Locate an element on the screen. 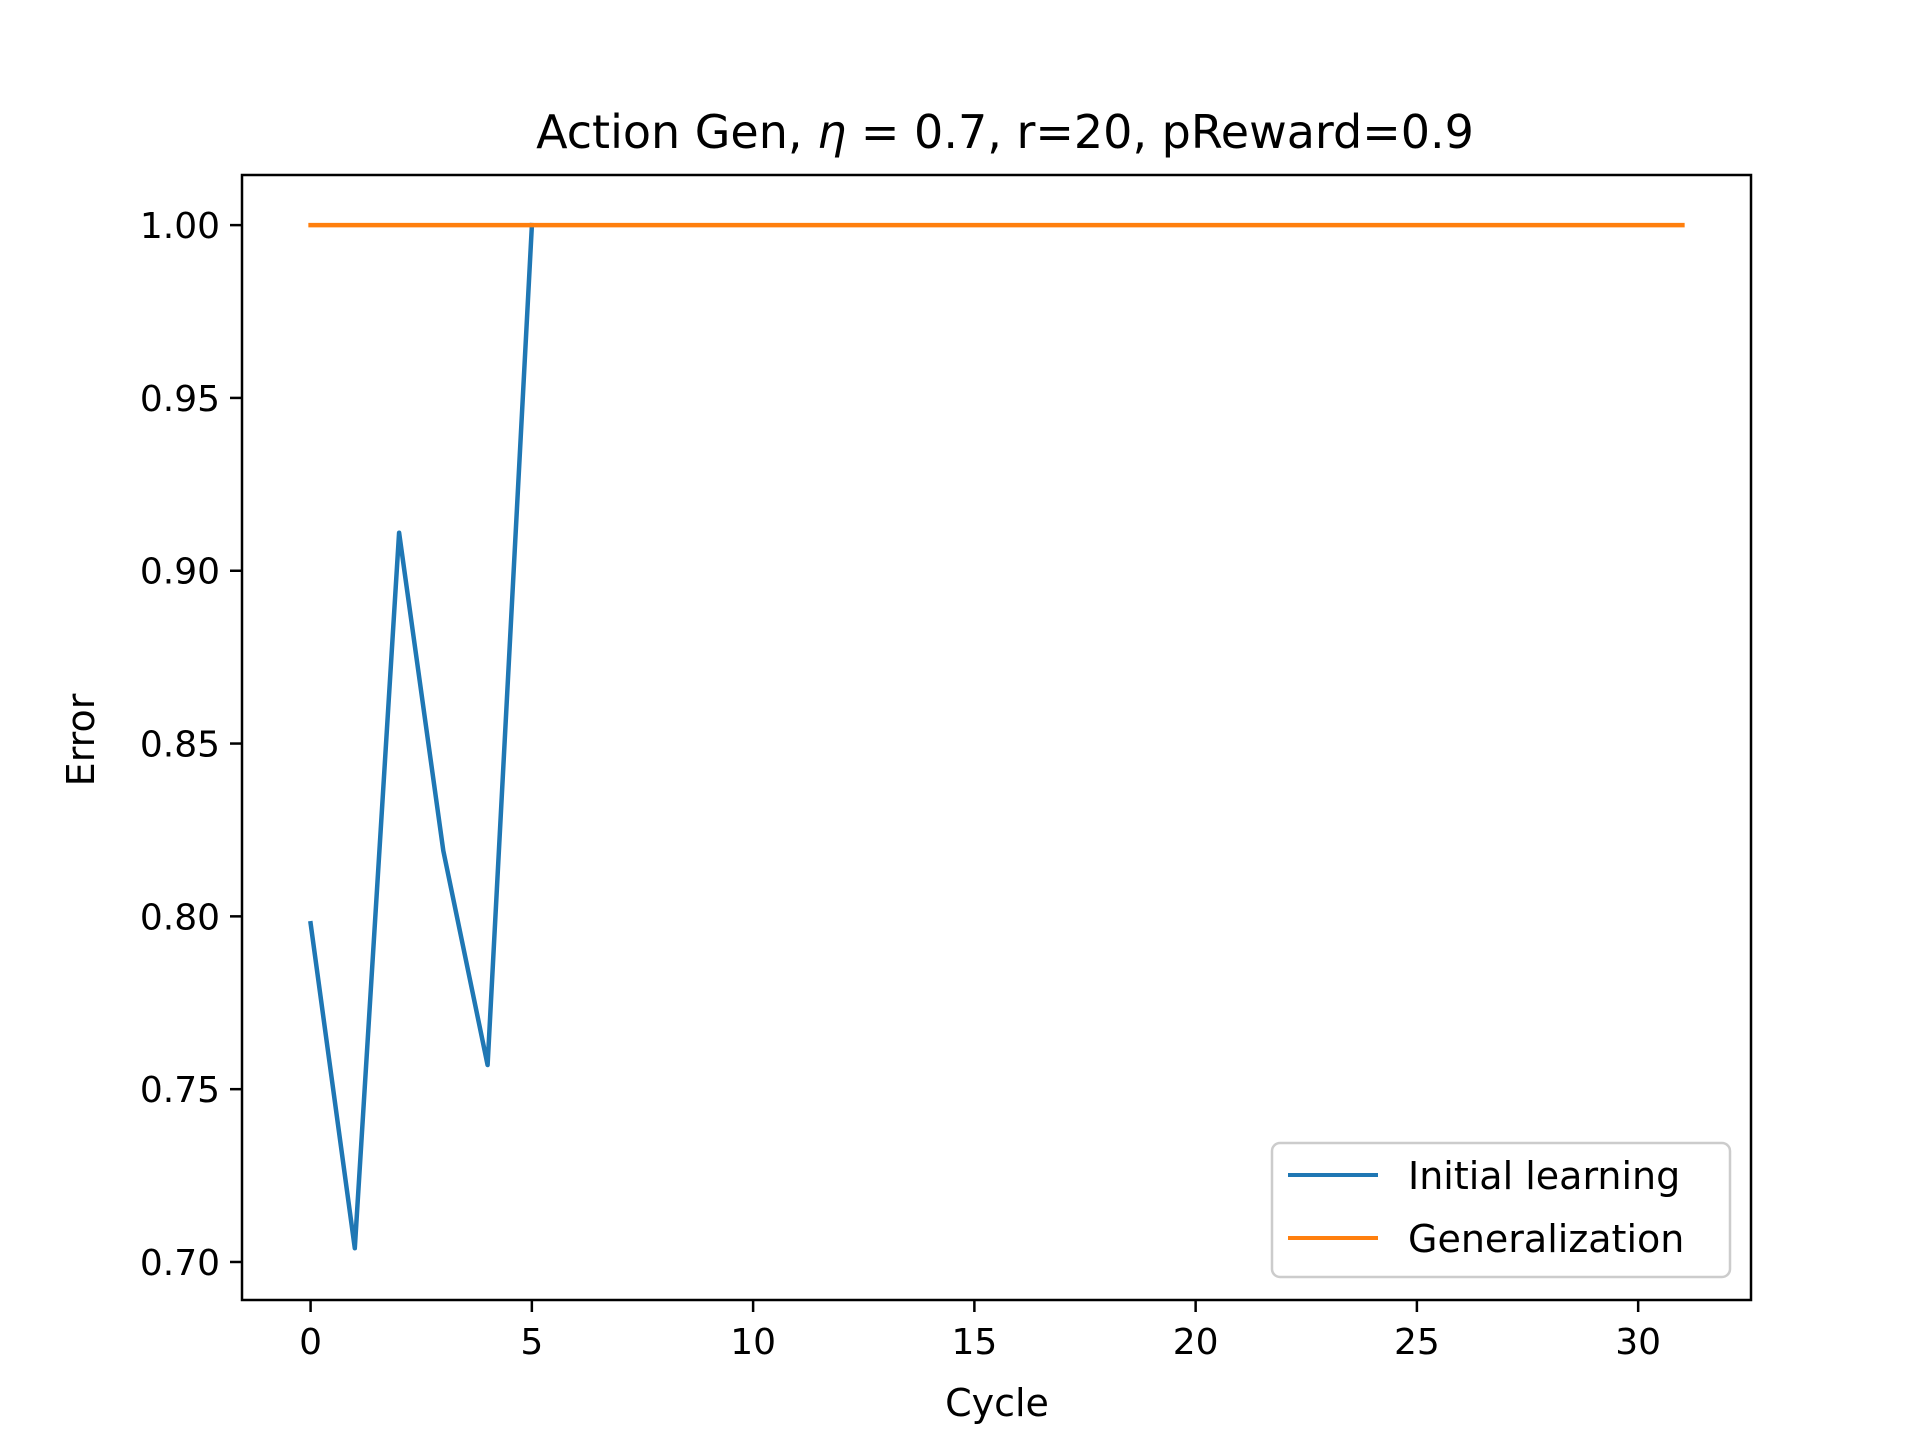 The image size is (1920, 1440). legend-label-initial-learning: Initial learning is located at coordinates (1544, 1176).